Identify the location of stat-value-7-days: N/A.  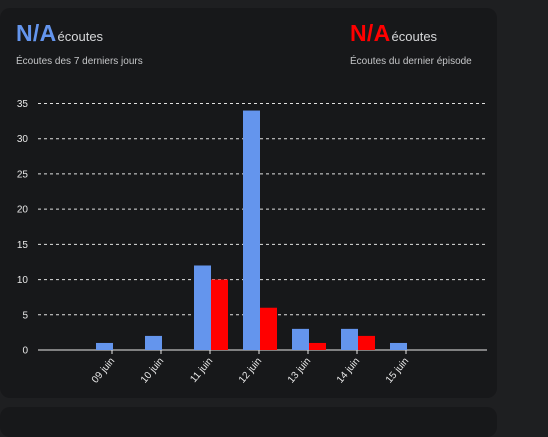
(36, 33).